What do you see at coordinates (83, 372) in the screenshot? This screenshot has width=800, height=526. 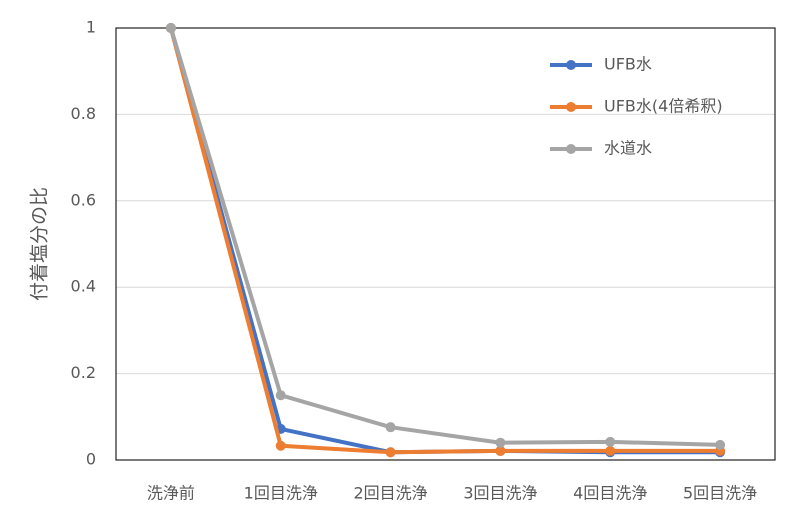 I see `y-tick-label: 0.2` at bounding box center [83, 372].